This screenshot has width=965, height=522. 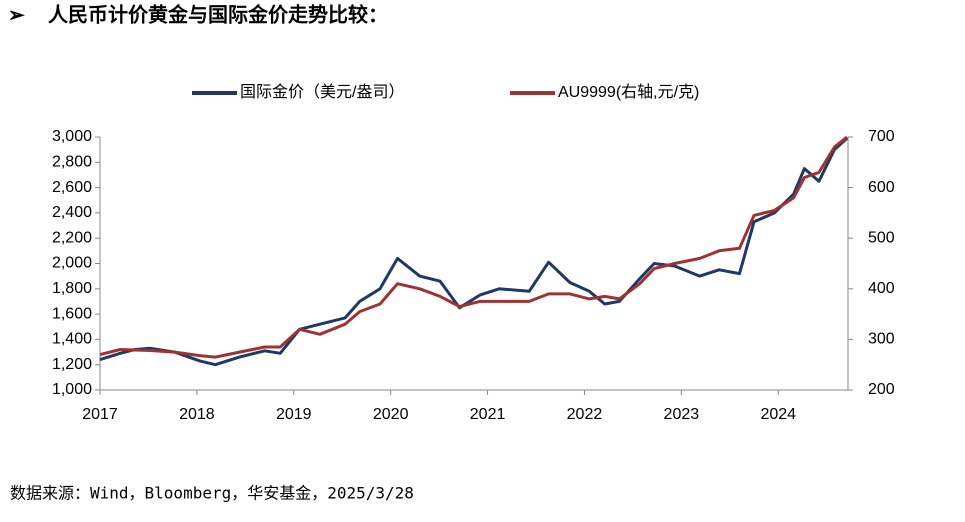 What do you see at coordinates (585, 414) in the screenshot?
I see `x-tick-label: 2022` at bounding box center [585, 414].